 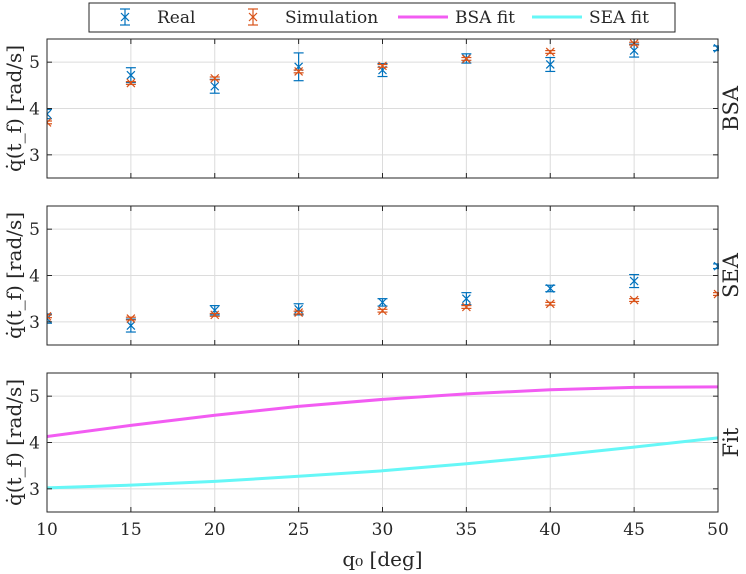 I want to click on panel-side-label: BSA, so click(x=731, y=108).